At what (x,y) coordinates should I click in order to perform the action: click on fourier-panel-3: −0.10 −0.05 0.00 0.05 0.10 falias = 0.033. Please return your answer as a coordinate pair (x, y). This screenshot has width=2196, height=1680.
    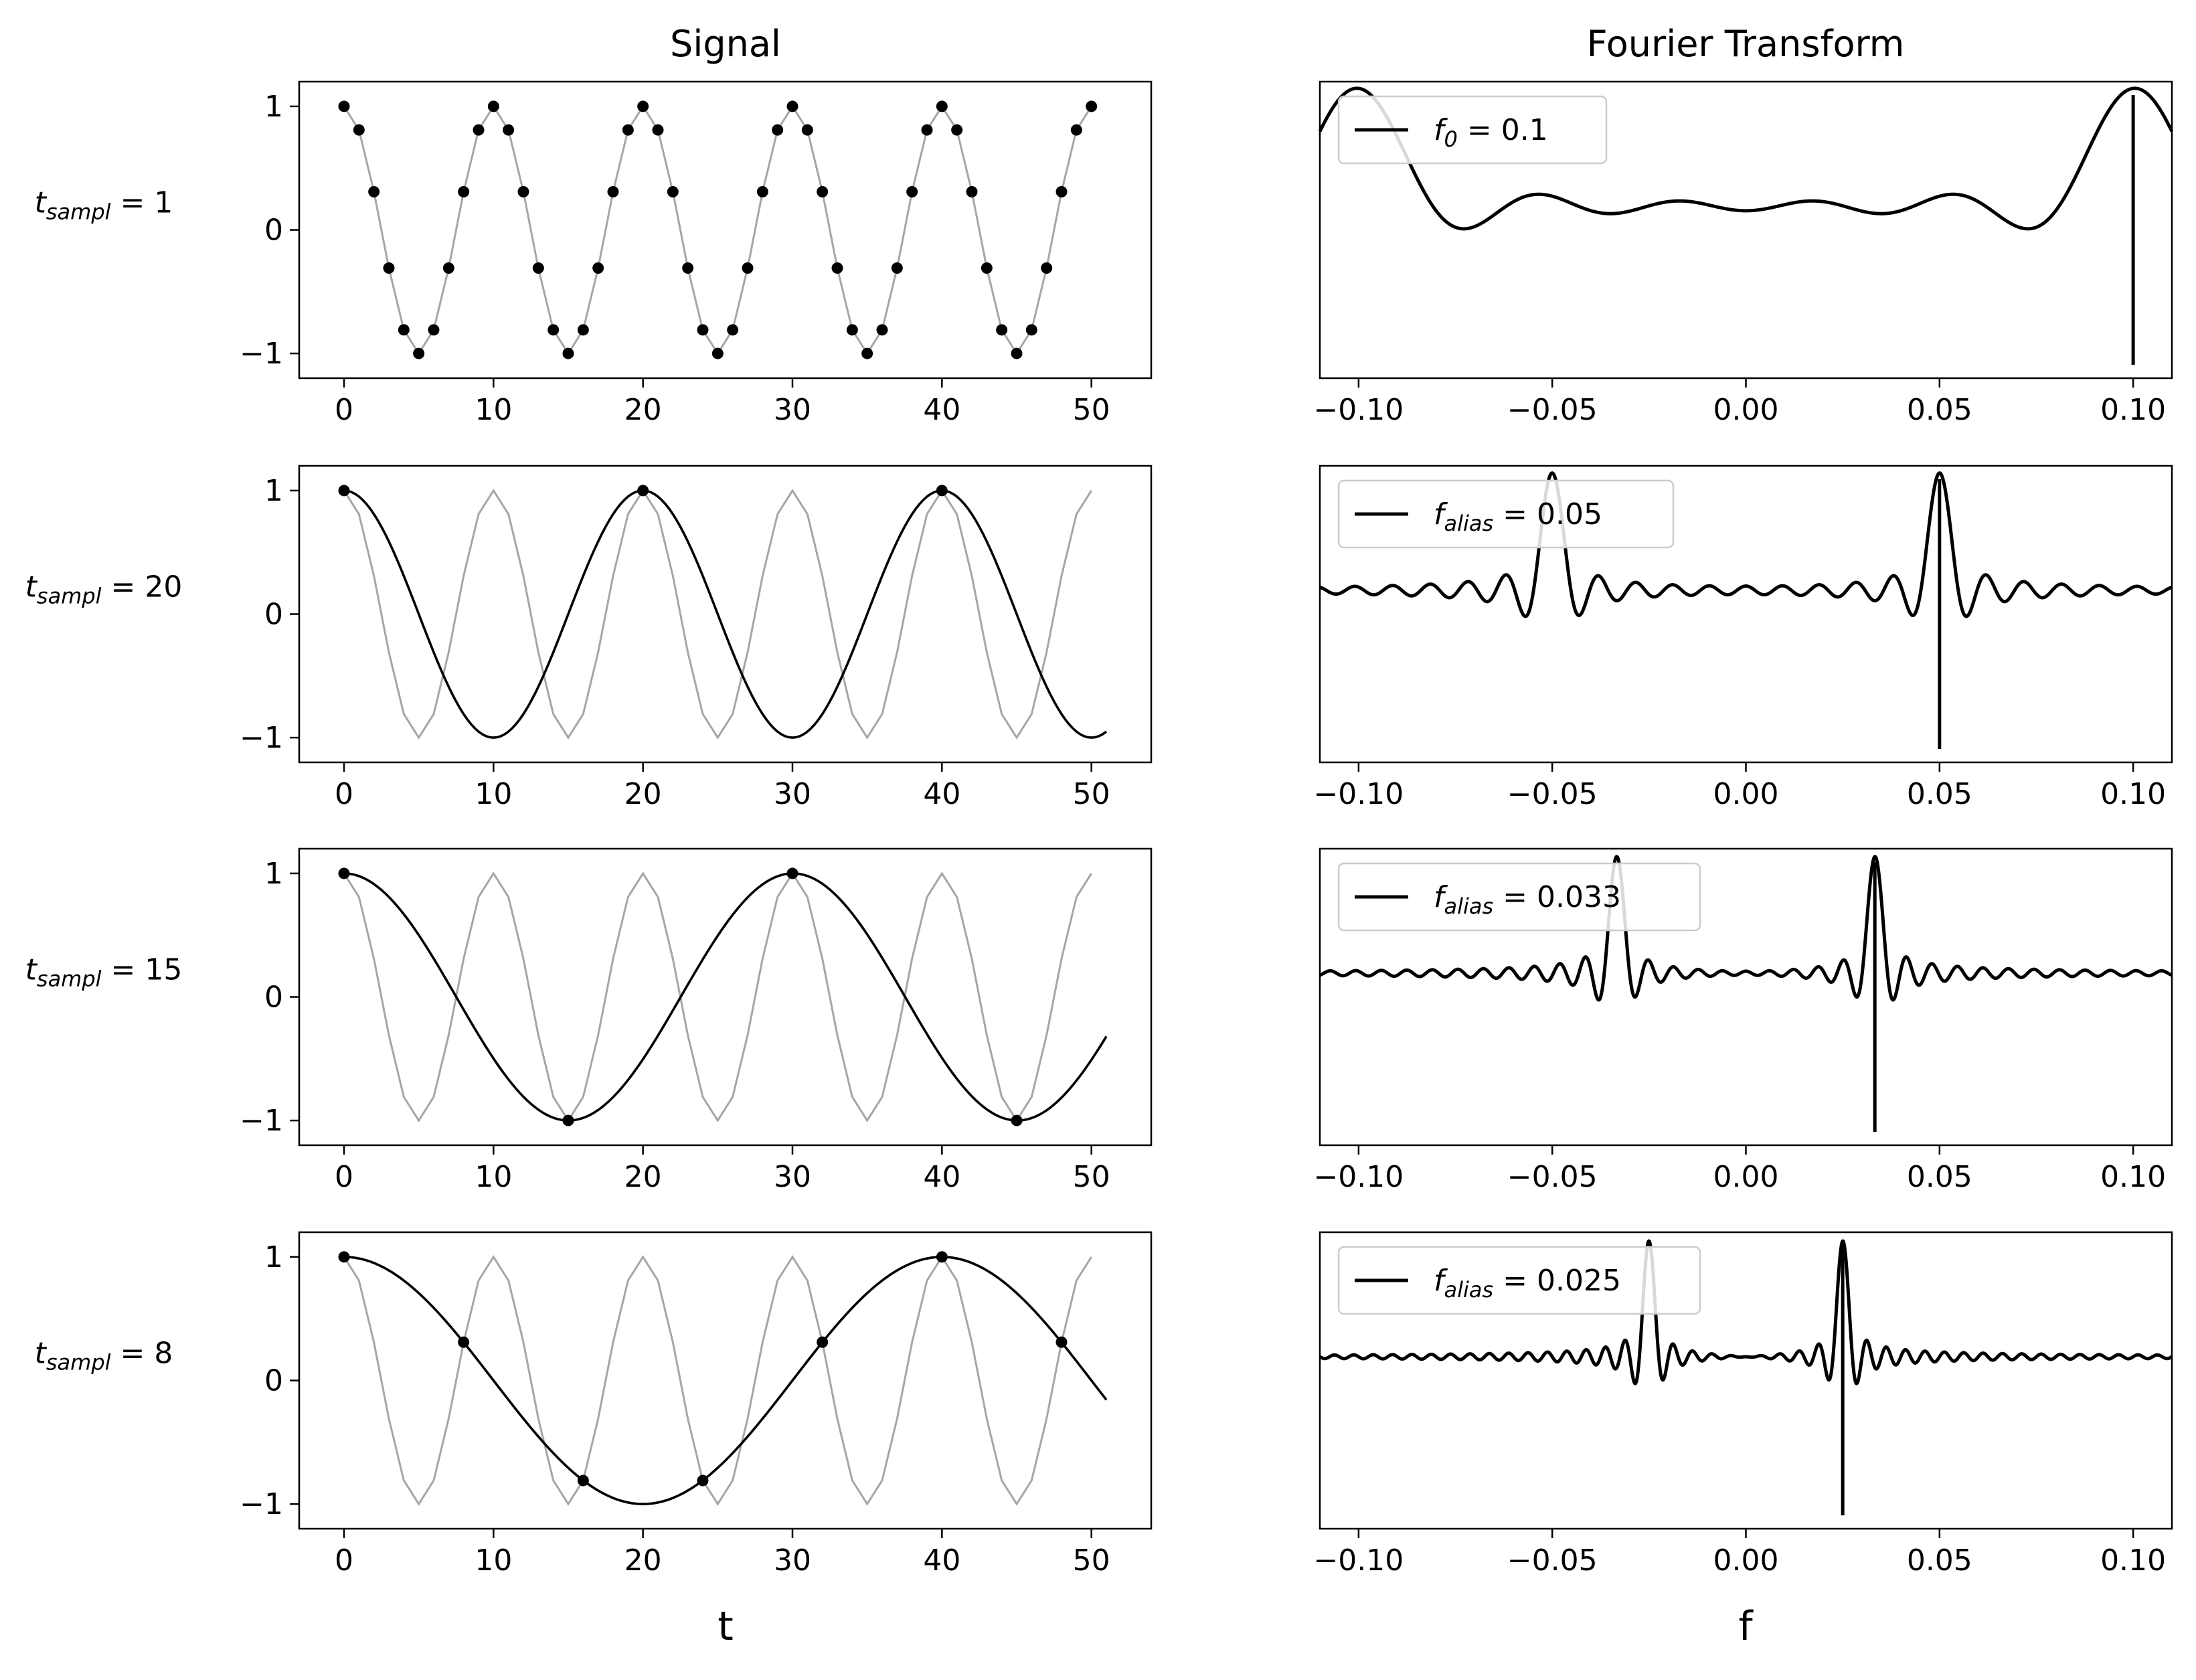
    Looking at the image, I should click on (1743, 1020).